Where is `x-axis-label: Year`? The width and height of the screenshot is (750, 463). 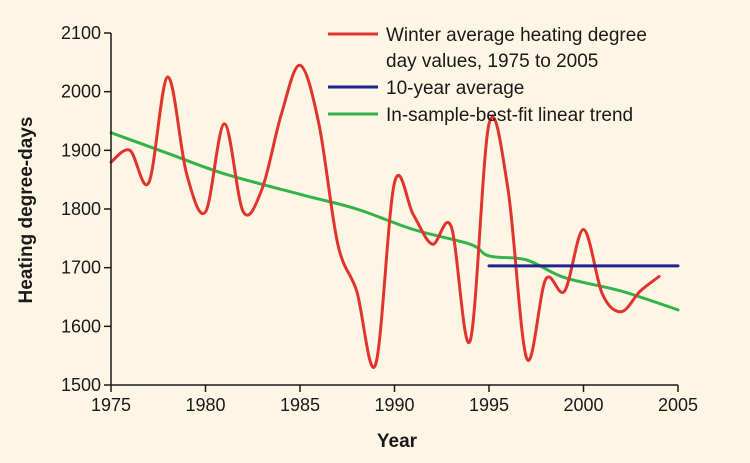
x-axis-label: Year is located at coordinates (397, 441).